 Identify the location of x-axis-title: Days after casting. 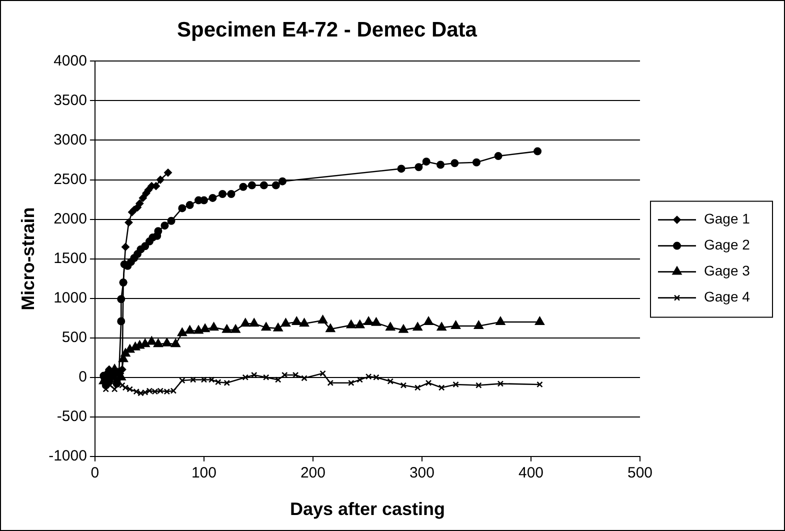
(368, 509).